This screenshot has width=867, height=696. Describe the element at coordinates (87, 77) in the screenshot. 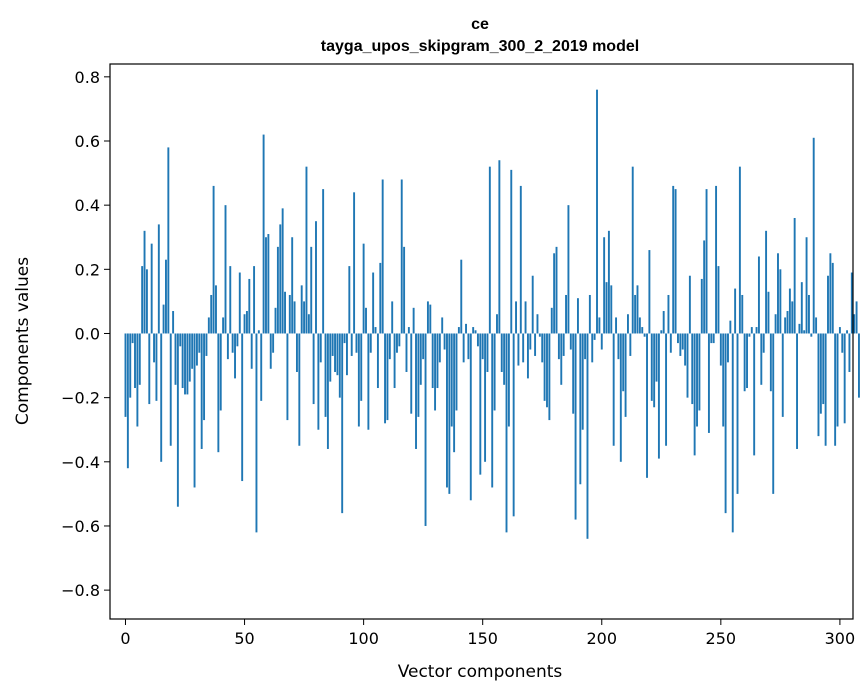

I see `y-tick-label: 0.8` at that location.